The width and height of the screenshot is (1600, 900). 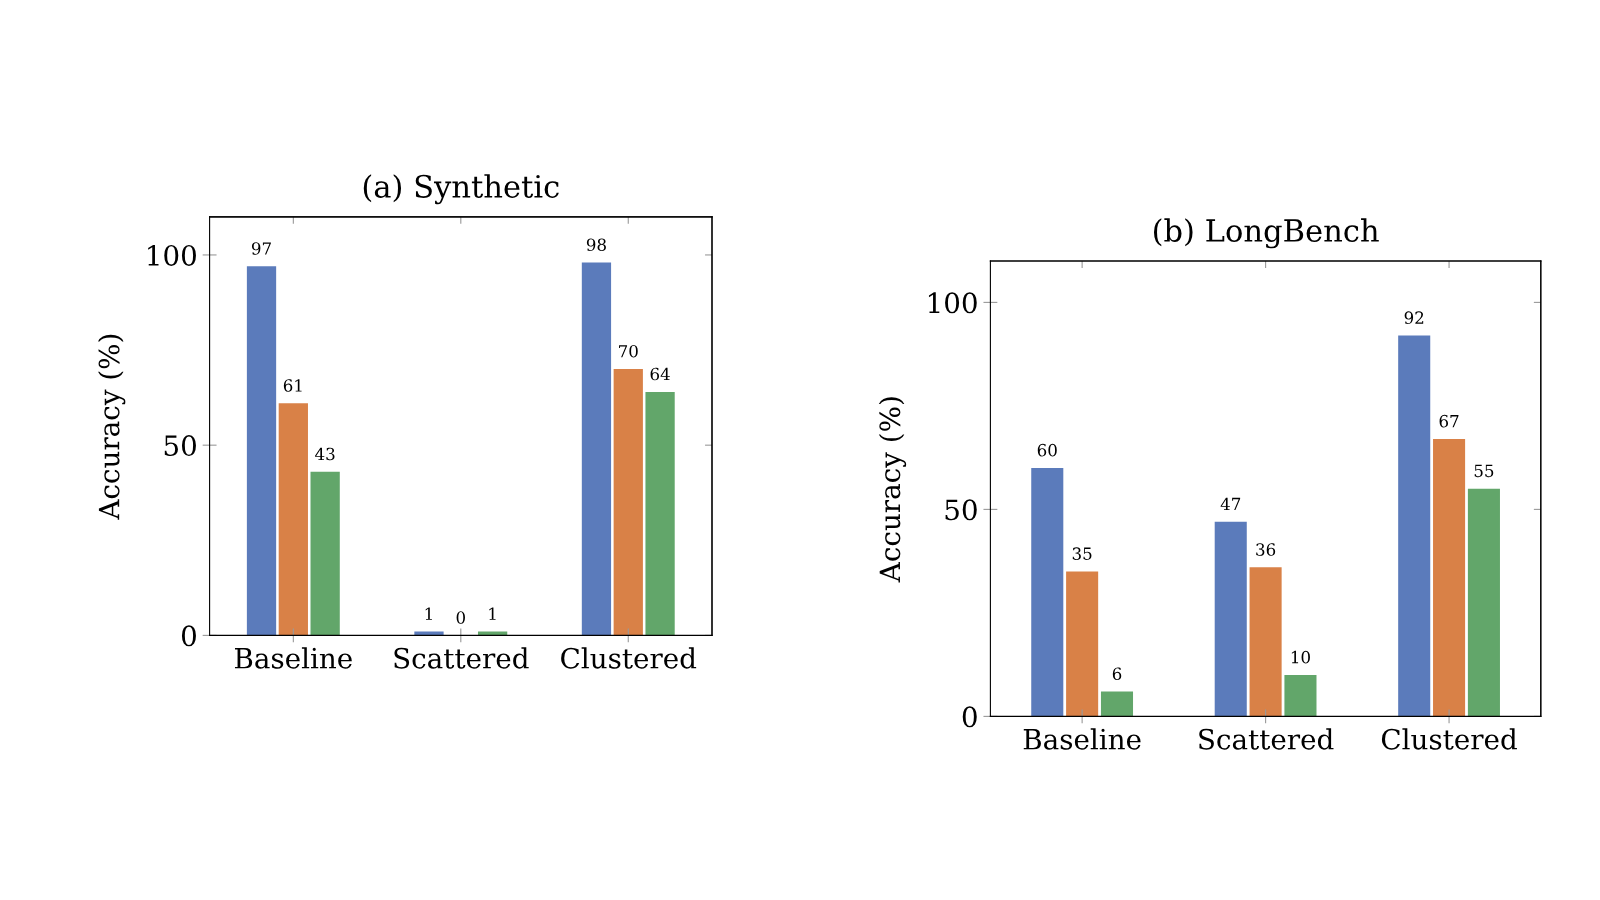 What do you see at coordinates (1082, 553) in the screenshot?
I see `data-label: 35` at bounding box center [1082, 553].